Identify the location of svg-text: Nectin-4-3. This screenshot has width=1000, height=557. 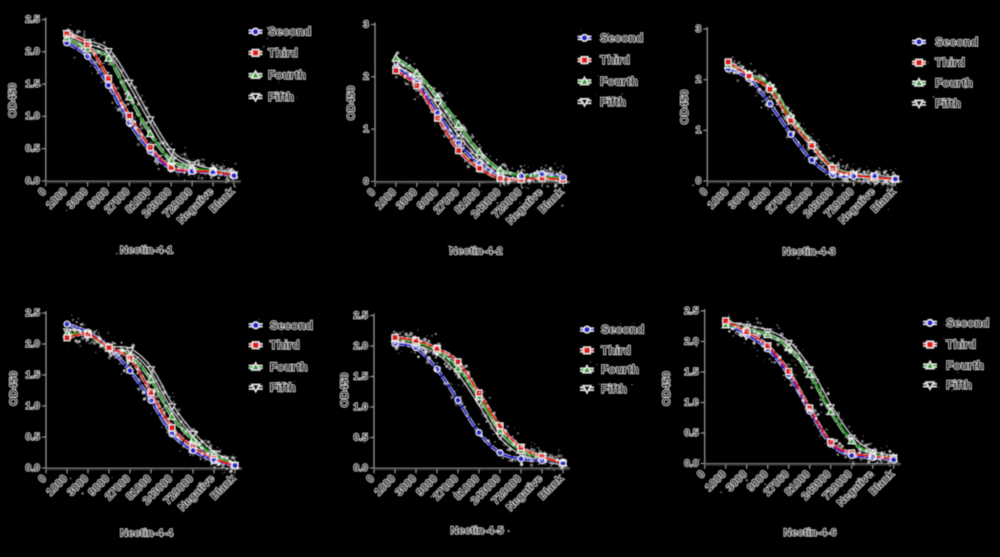
(808, 252).